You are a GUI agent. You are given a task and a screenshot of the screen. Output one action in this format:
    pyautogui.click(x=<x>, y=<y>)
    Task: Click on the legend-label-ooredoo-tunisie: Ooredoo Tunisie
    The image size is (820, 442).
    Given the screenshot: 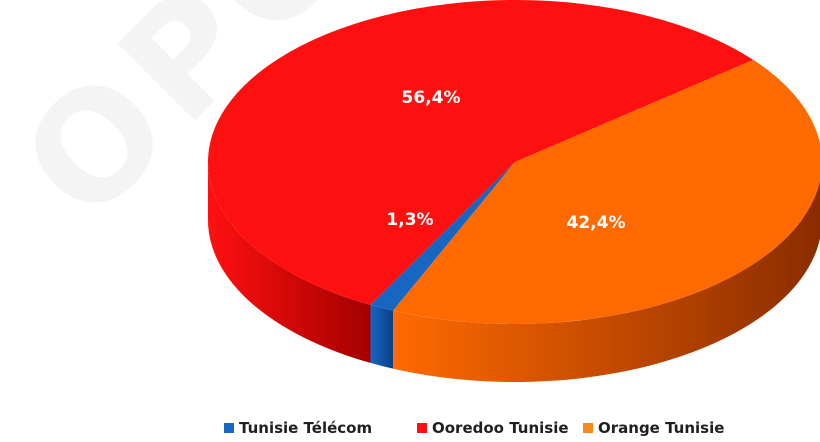 What is the action you would take?
    pyautogui.click(x=500, y=428)
    